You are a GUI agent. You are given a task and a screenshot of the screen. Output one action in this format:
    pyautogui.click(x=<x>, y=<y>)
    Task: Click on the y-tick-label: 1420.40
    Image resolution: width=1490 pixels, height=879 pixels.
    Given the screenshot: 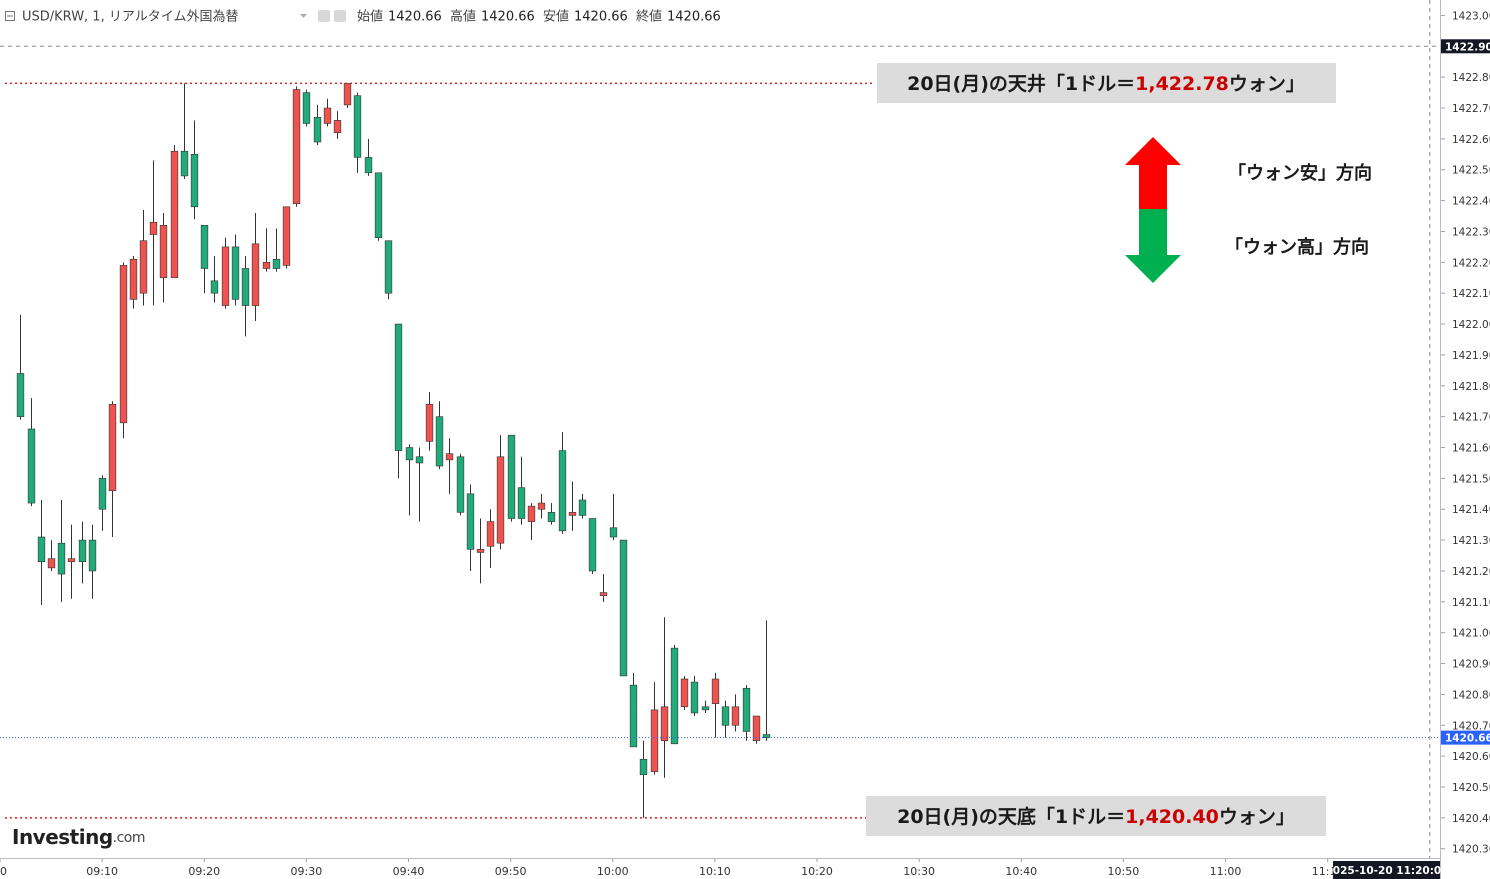 What is the action you would take?
    pyautogui.click(x=1471, y=819)
    